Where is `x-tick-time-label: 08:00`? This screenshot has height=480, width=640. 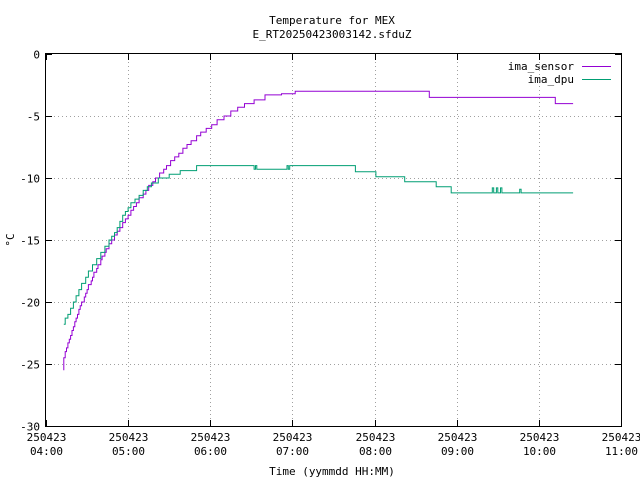
x-tick-time-label: 08:00 is located at coordinates (375, 451).